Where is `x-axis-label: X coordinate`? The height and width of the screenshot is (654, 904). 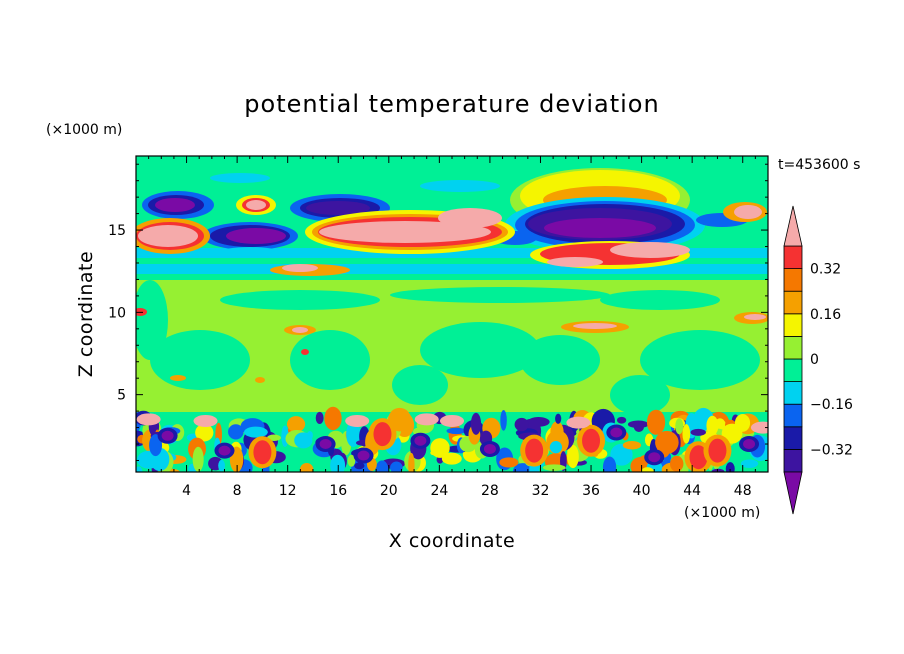 x-axis-label: X coordinate is located at coordinates (452, 541).